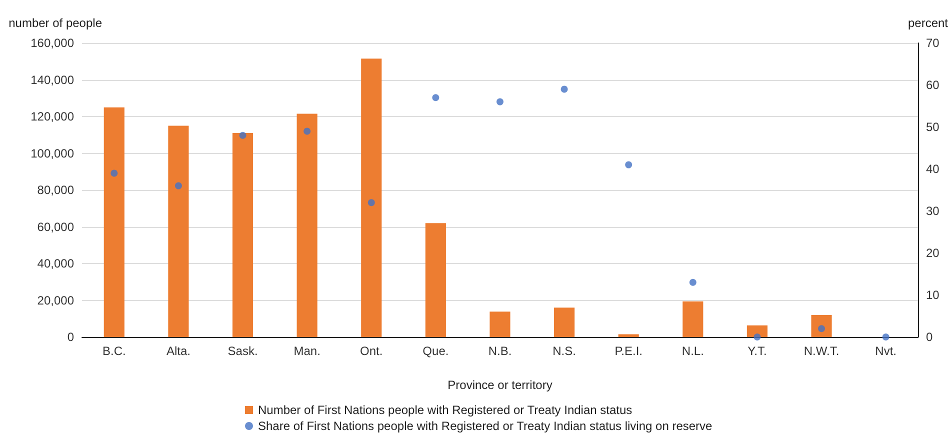 This screenshot has width=951, height=437. What do you see at coordinates (500, 385) in the screenshot?
I see `x-axis-title: Province or territory` at bounding box center [500, 385].